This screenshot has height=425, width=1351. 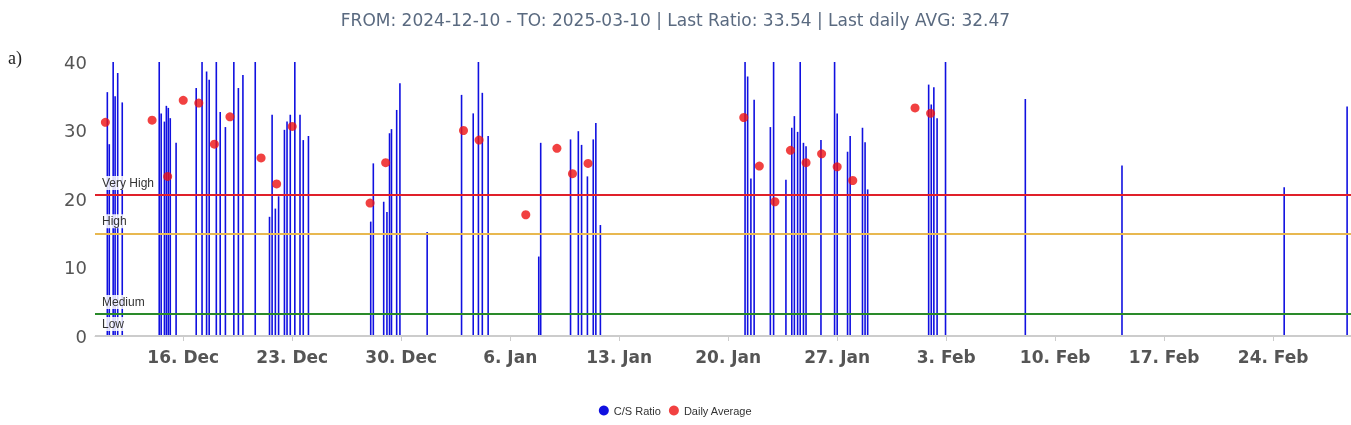 What do you see at coordinates (510, 356) in the screenshot?
I see `x-tick-label: 6. Jan` at bounding box center [510, 356].